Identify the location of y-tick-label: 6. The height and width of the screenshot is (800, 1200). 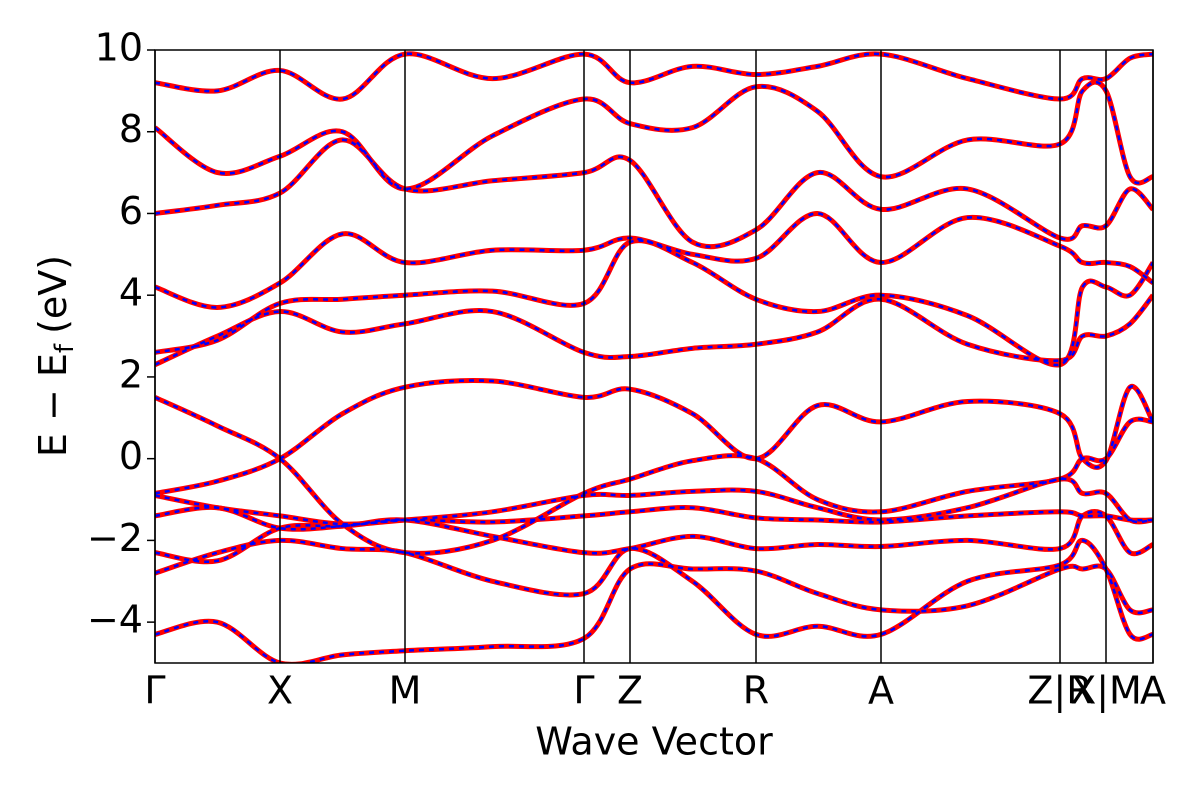
(131, 211).